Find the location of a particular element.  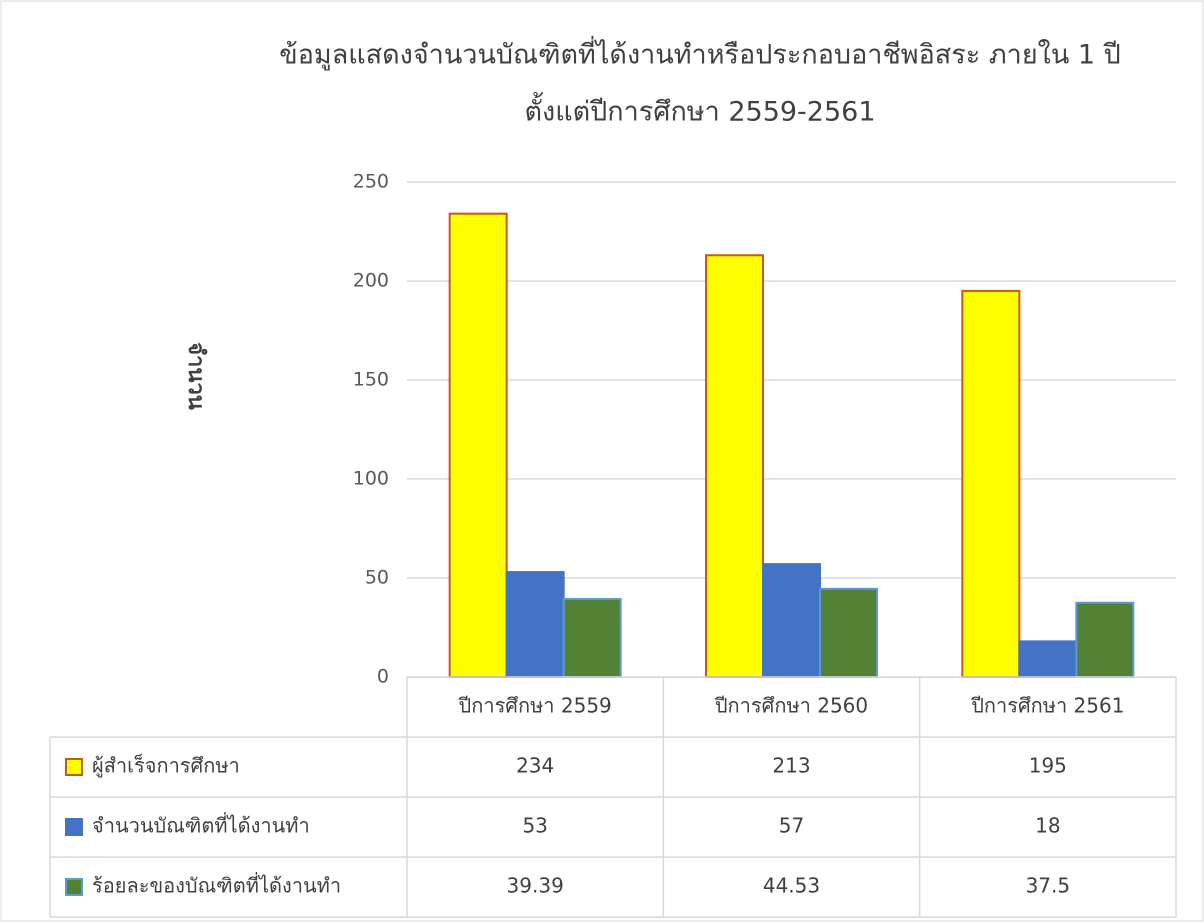

y-tick-label: 100 is located at coordinates (371, 479).